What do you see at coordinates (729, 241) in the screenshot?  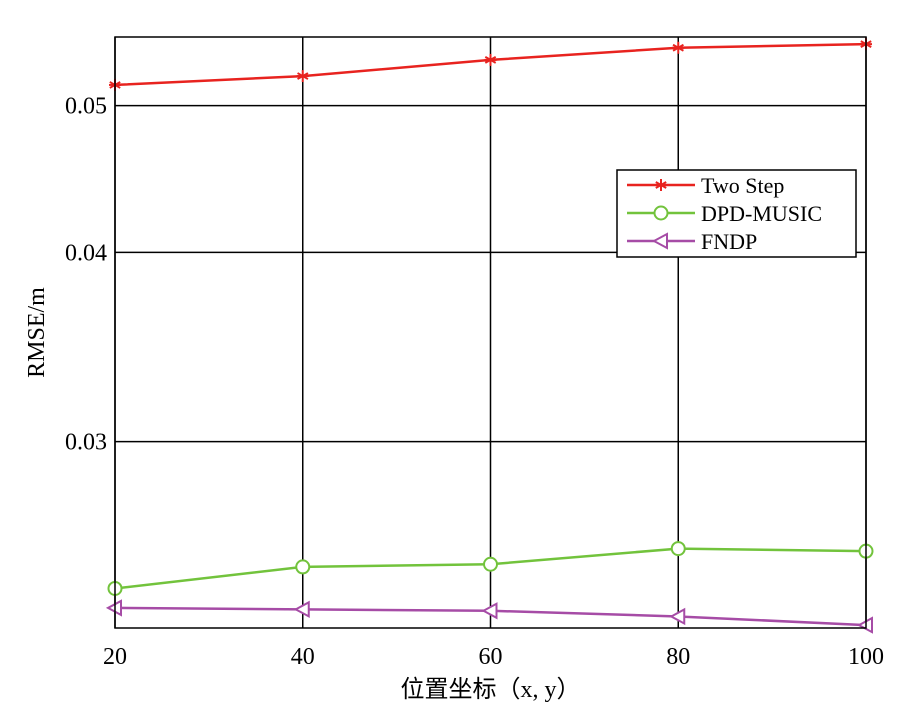 I see `legend-label: FNDP` at bounding box center [729, 241].